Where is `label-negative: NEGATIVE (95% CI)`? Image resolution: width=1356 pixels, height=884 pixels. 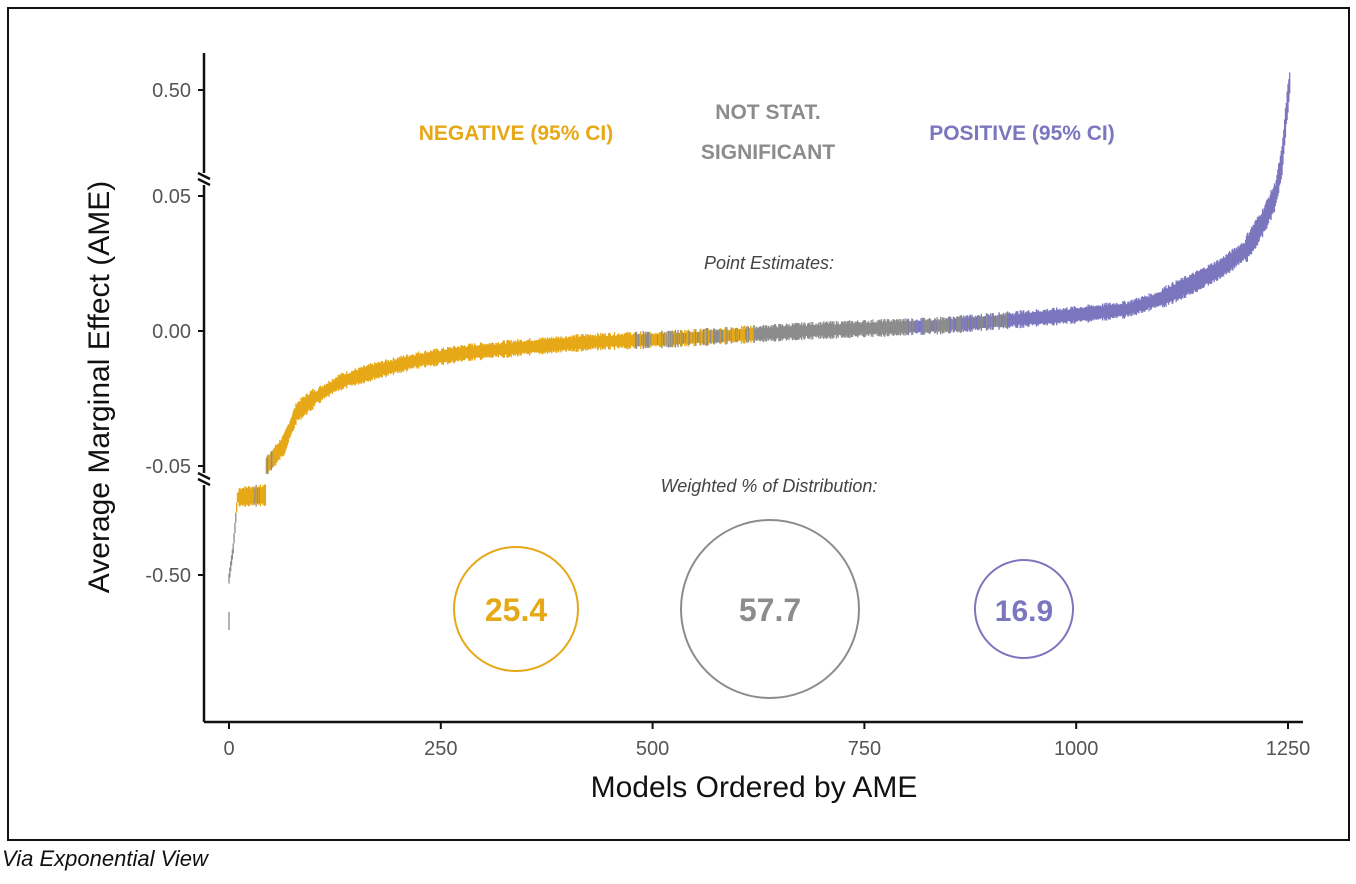
label-negative: NEGATIVE (95% CI) is located at coordinates (516, 133).